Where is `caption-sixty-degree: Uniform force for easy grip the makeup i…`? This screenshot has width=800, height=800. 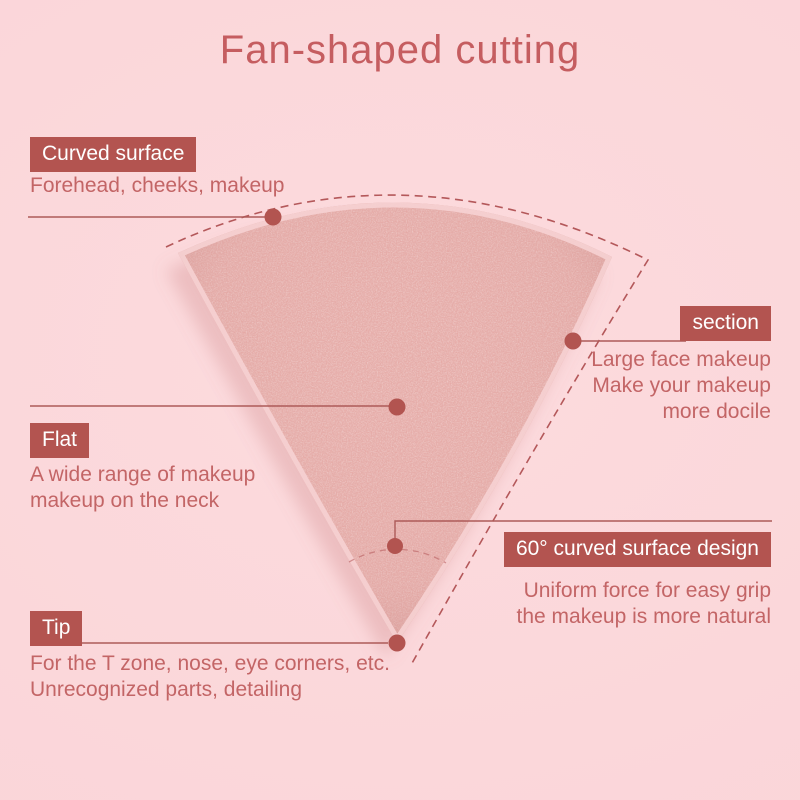
caption-sixty-degree: Uniform force for easy grip the makeup i… is located at coordinates (644, 604).